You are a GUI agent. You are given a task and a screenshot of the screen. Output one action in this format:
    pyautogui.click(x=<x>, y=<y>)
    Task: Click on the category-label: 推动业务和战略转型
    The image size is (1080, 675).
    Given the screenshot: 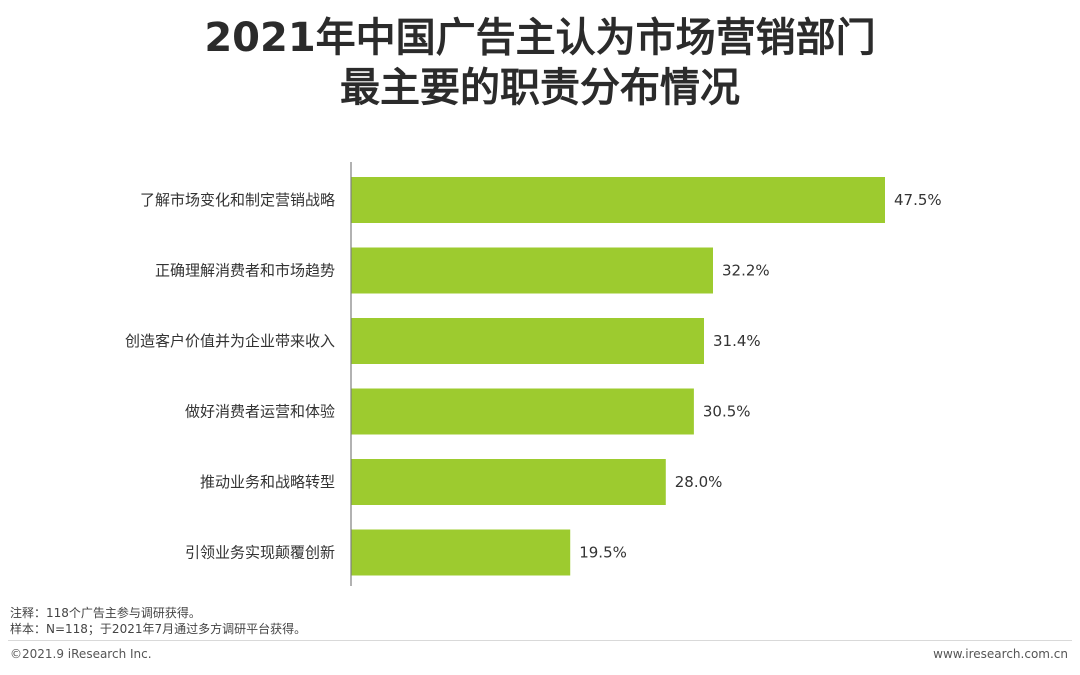 What is the action you would take?
    pyautogui.click(x=267, y=482)
    